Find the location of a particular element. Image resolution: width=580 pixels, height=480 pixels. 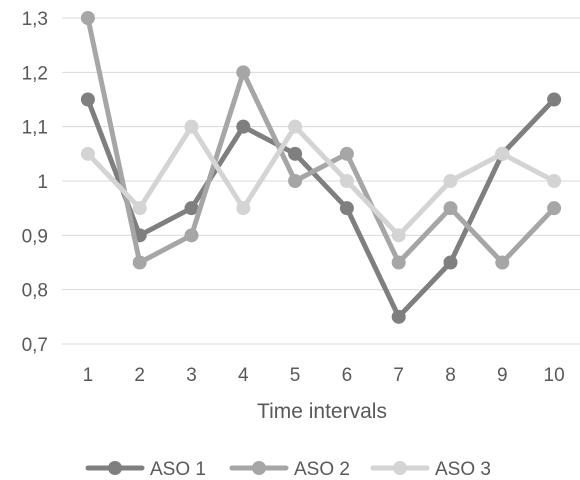

x-tick-label: 1 is located at coordinates (88, 375).